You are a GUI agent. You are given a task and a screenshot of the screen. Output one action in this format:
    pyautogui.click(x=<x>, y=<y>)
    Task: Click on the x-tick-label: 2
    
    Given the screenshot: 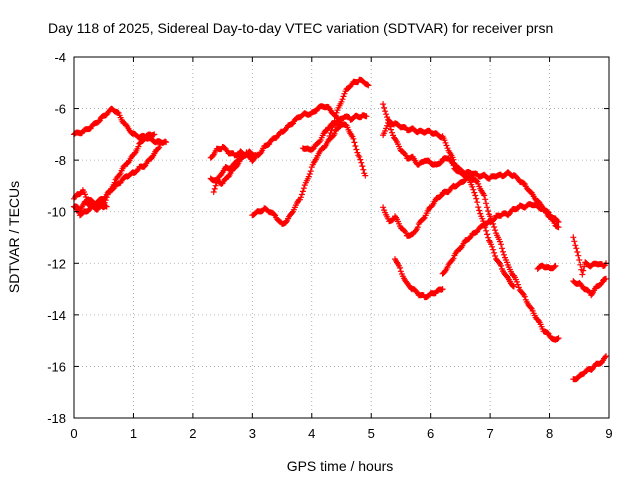 What is the action you would take?
    pyautogui.click(x=192, y=433)
    